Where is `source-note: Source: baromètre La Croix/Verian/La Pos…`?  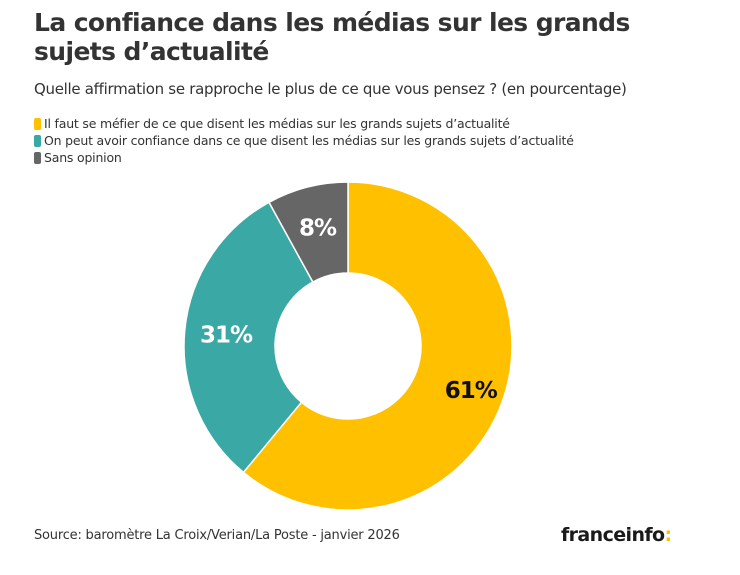 source-note: Source: baromètre La Croix/Verian/La Pos… is located at coordinates (217, 535).